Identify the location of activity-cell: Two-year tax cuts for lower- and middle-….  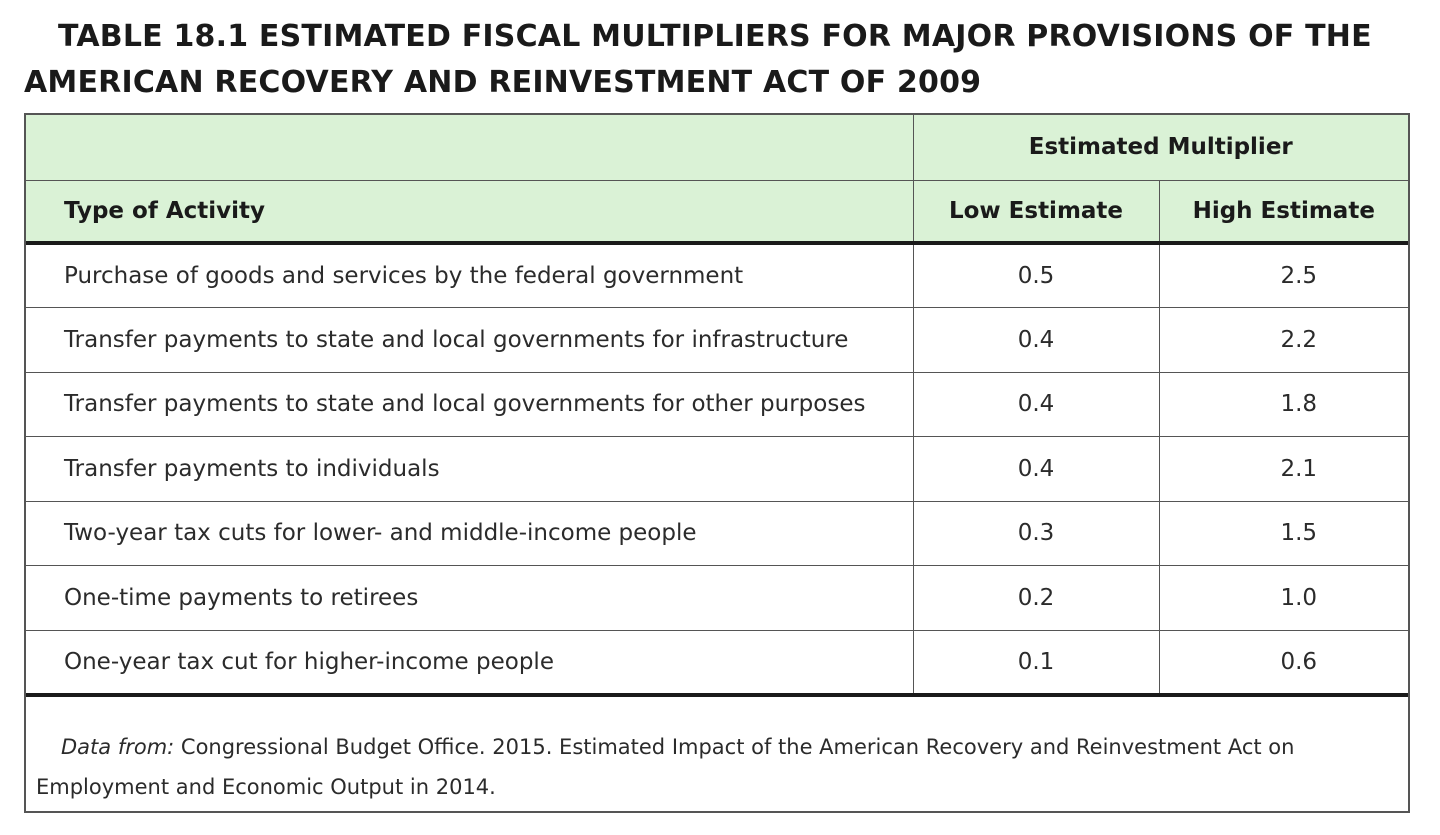
(470, 533).